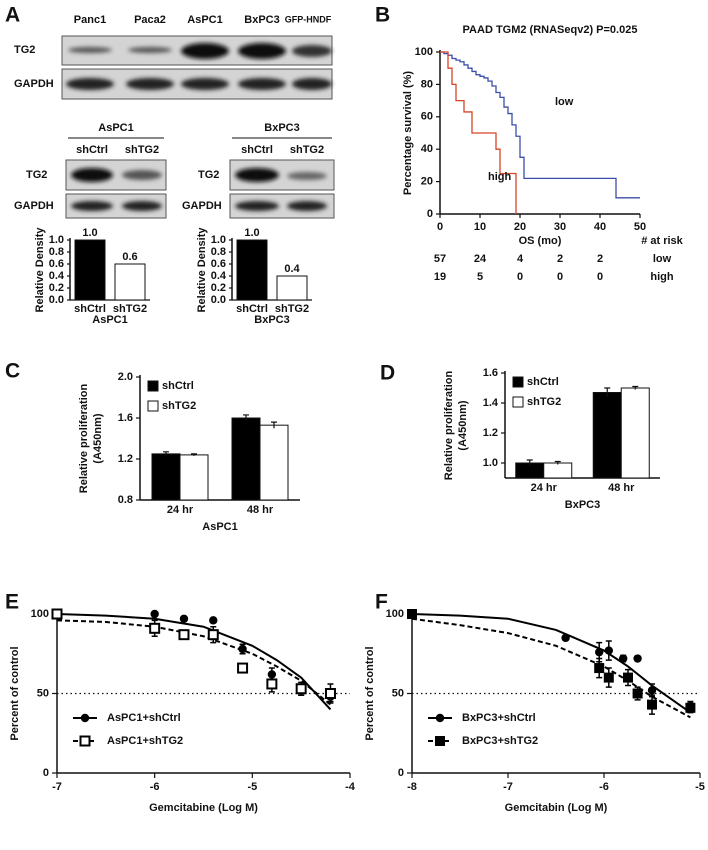 The width and height of the screenshot is (708, 850). I want to click on x-axis-label: BxPC3, so click(582, 505).